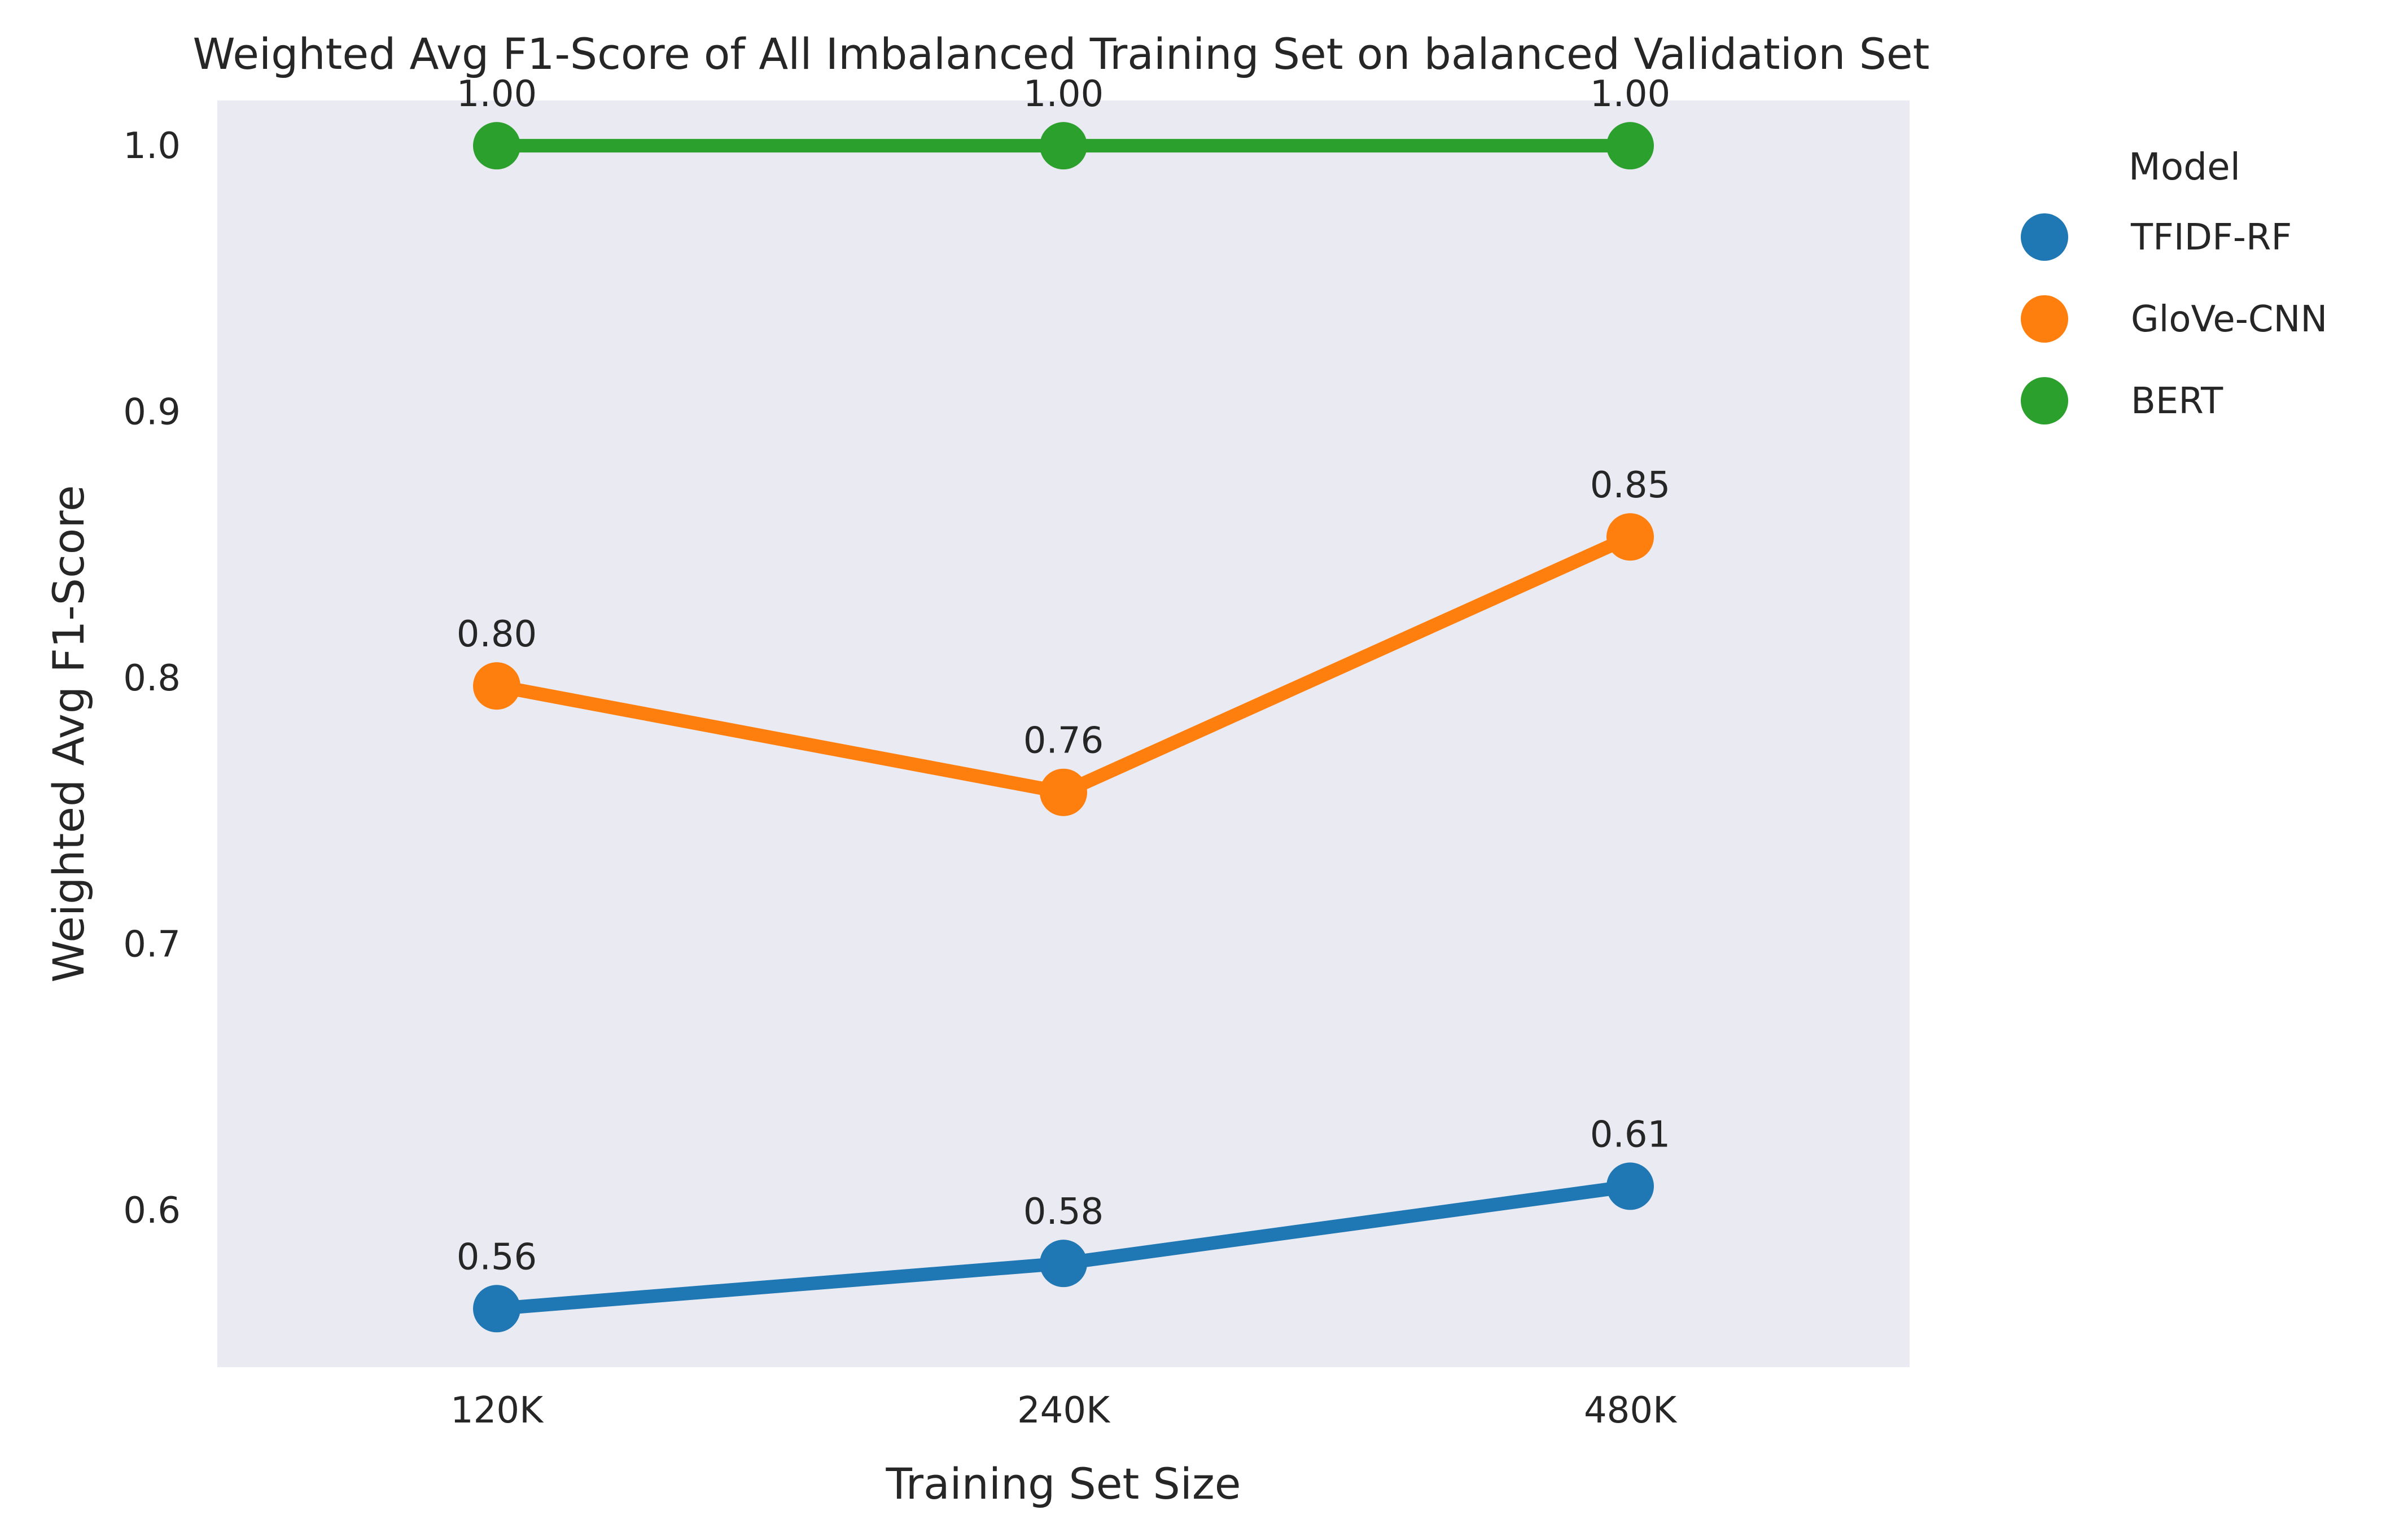 Image resolution: width=2408 pixels, height=1532 pixels. Describe the element at coordinates (1063, 1212) in the screenshot. I see `data-label: 0.58` at that location.